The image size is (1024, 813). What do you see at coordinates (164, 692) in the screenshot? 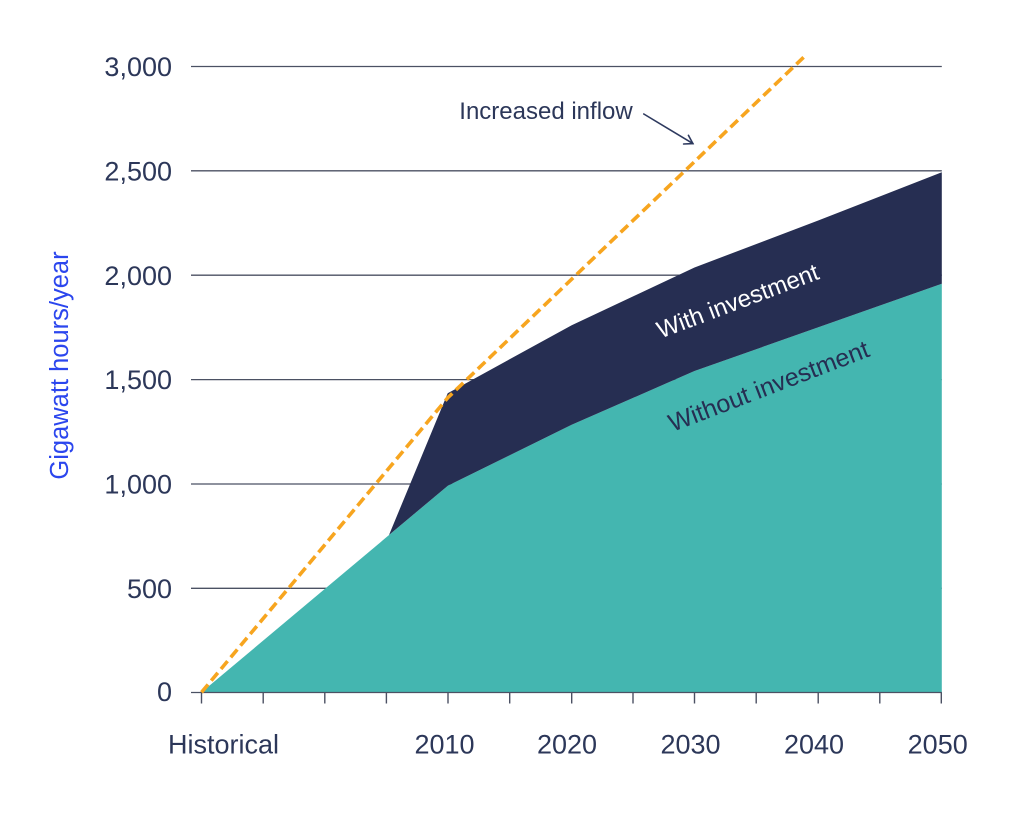
I see `svg-text: 0` at bounding box center [164, 692].